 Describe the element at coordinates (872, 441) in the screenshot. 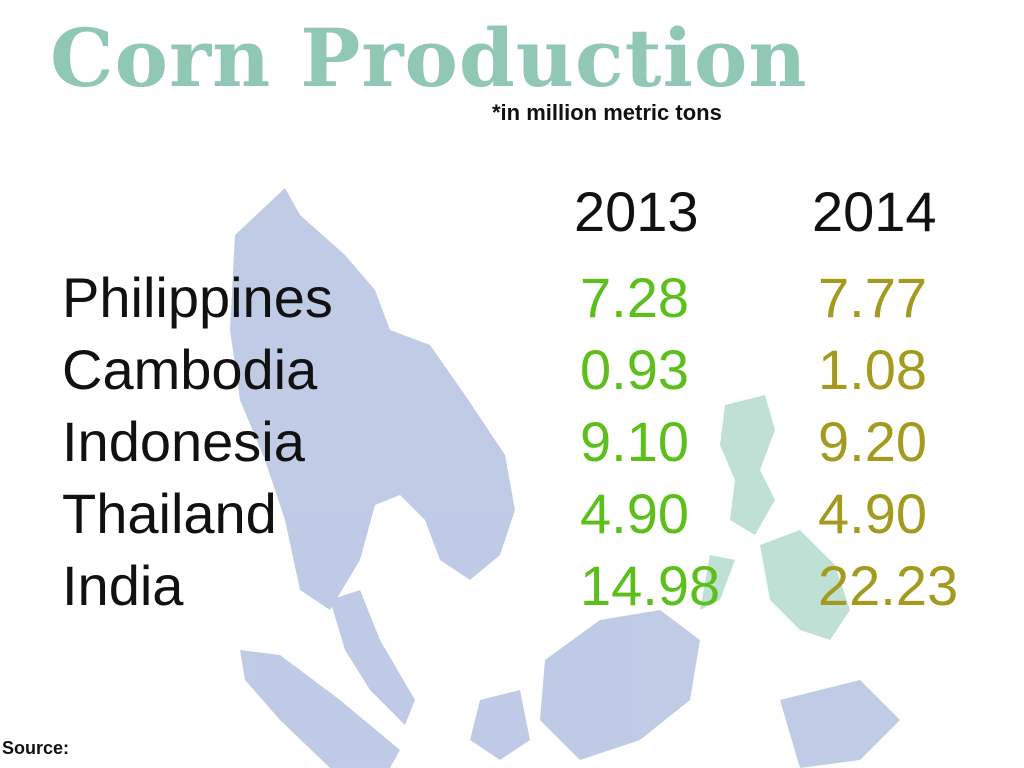

I see `value-2014: 9.20` at that location.